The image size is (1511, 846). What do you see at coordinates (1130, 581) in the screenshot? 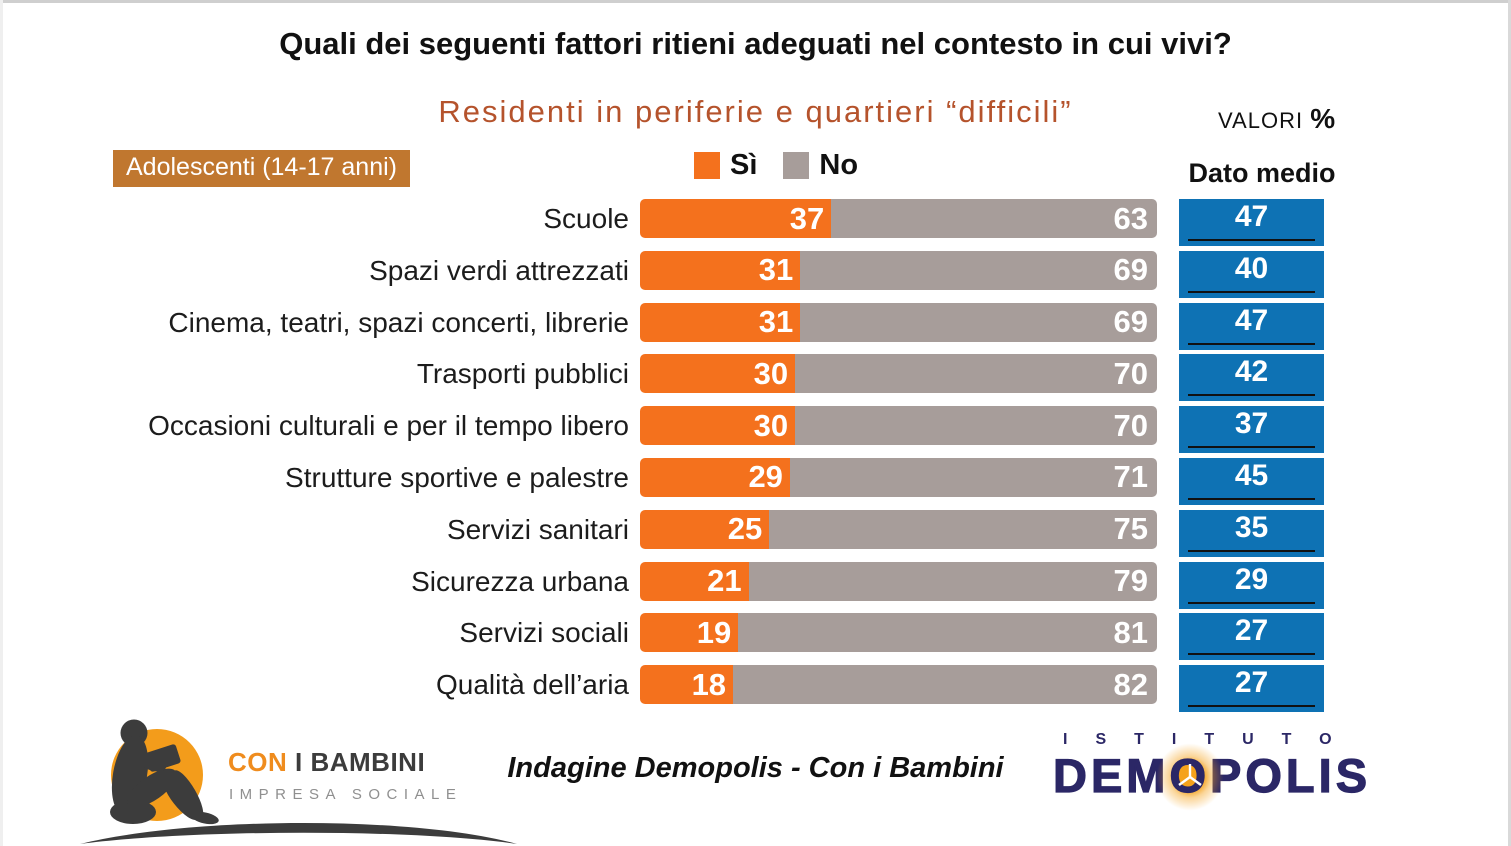
I see `no-value: 79` at bounding box center [1130, 581].